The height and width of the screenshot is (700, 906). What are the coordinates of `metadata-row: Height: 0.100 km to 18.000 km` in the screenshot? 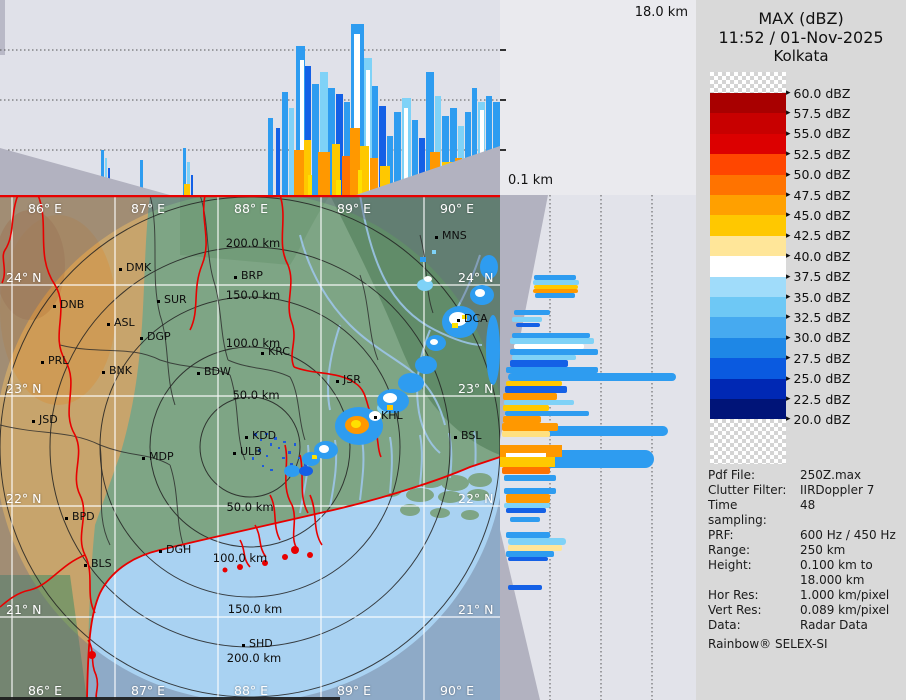 It's located at (804, 573).